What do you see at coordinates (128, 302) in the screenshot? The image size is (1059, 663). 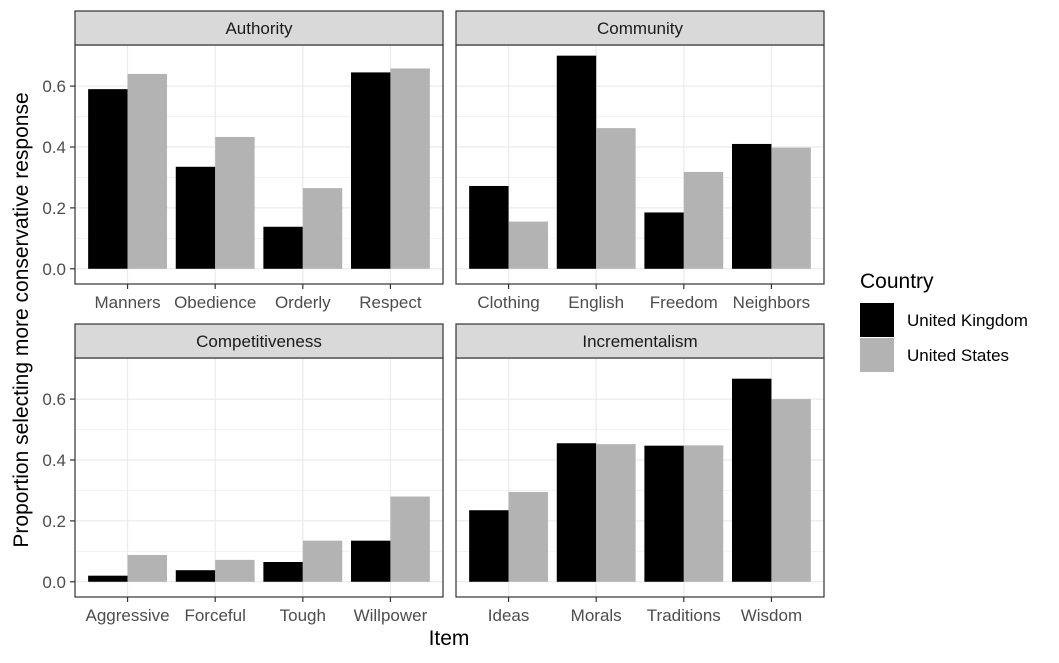 I see `x-tick-label: Manners` at bounding box center [128, 302].